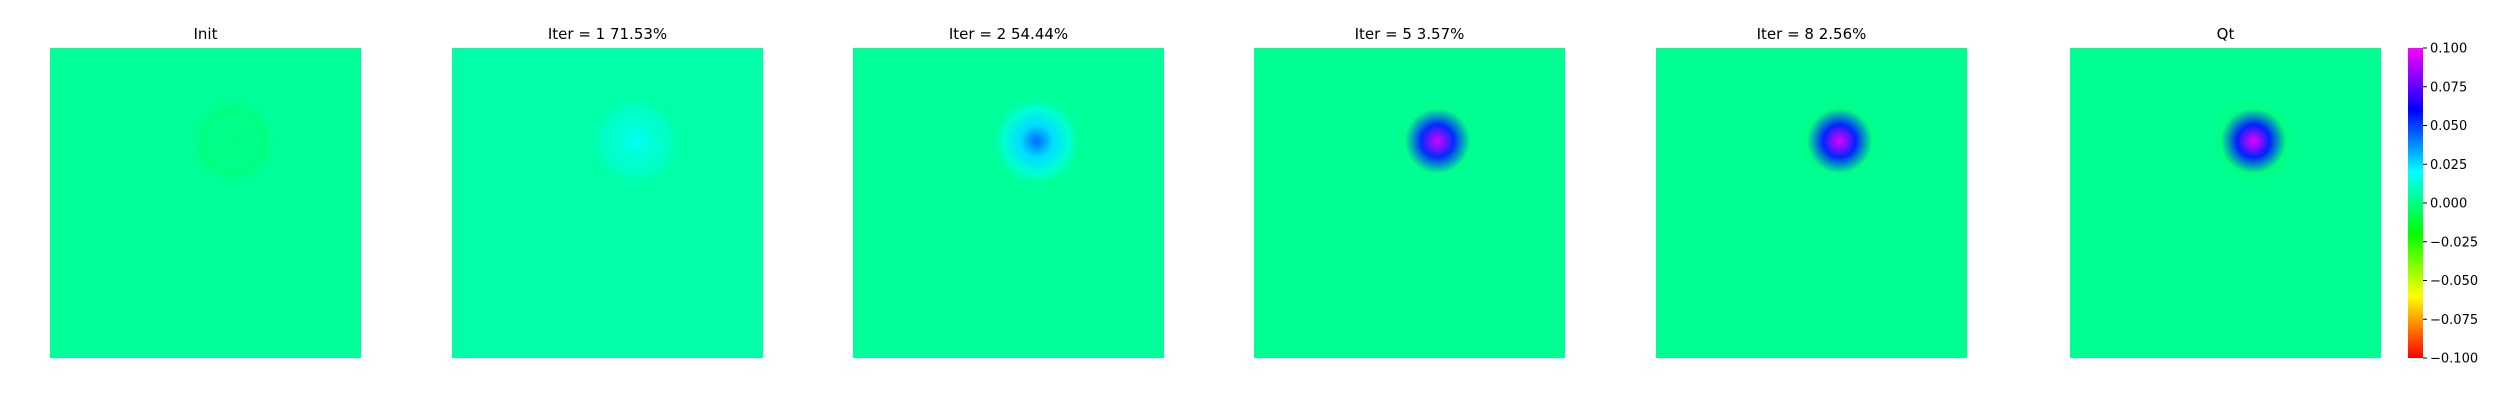 This screenshot has width=2500, height=404. I want to click on panel-1: Init, so click(205, 191).